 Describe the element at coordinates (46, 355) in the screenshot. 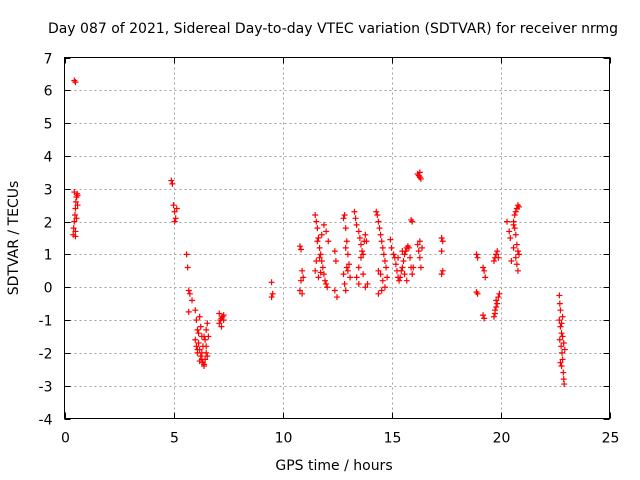

I see `y-tick-label: -2` at that location.